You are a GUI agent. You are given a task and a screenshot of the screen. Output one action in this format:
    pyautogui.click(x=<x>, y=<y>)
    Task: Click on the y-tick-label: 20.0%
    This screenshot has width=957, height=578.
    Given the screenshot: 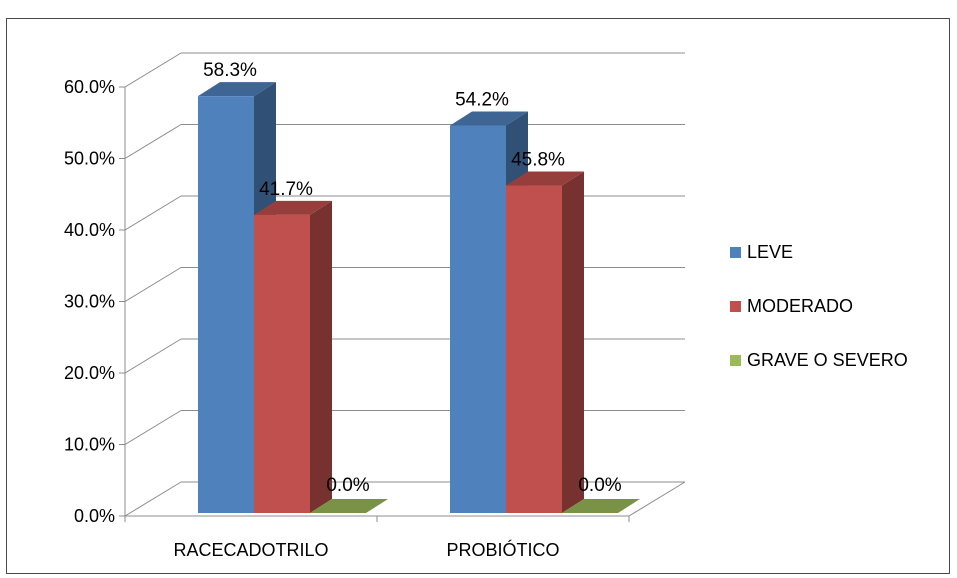 What is the action you would take?
    pyautogui.click(x=89, y=373)
    